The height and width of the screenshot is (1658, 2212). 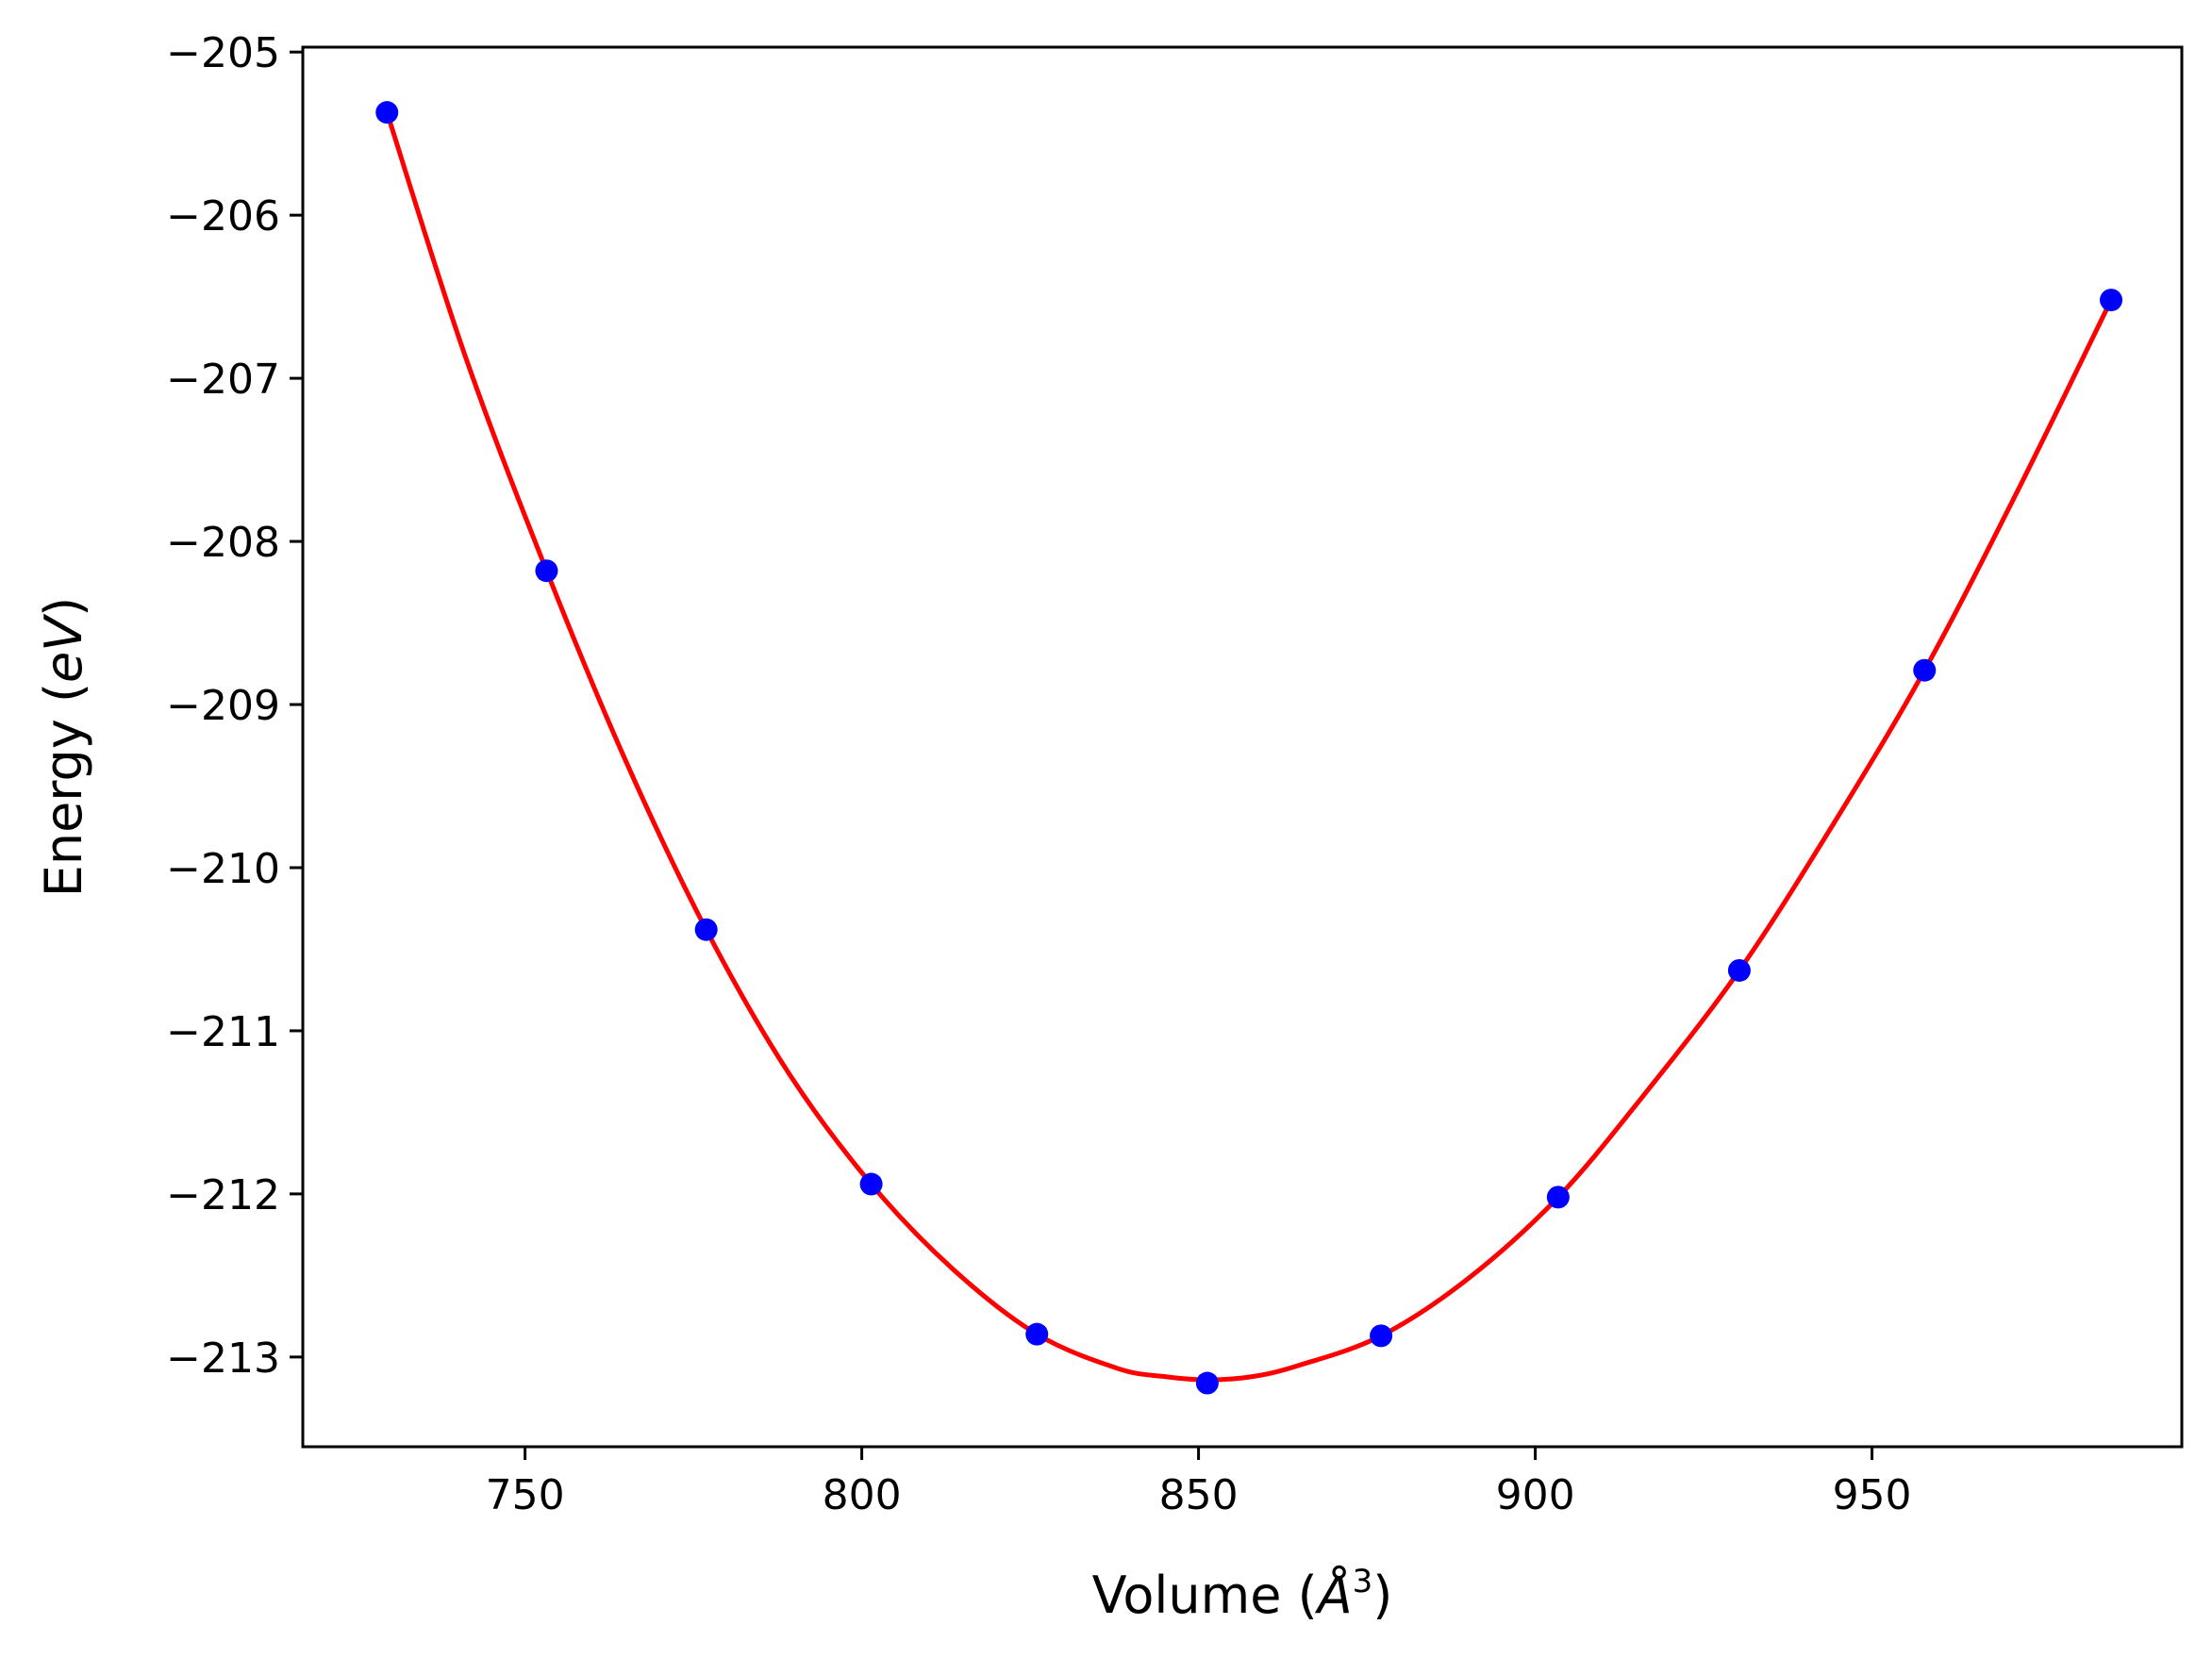 I want to click on x-tick-label: 900, so click(x=1535, y=1495).